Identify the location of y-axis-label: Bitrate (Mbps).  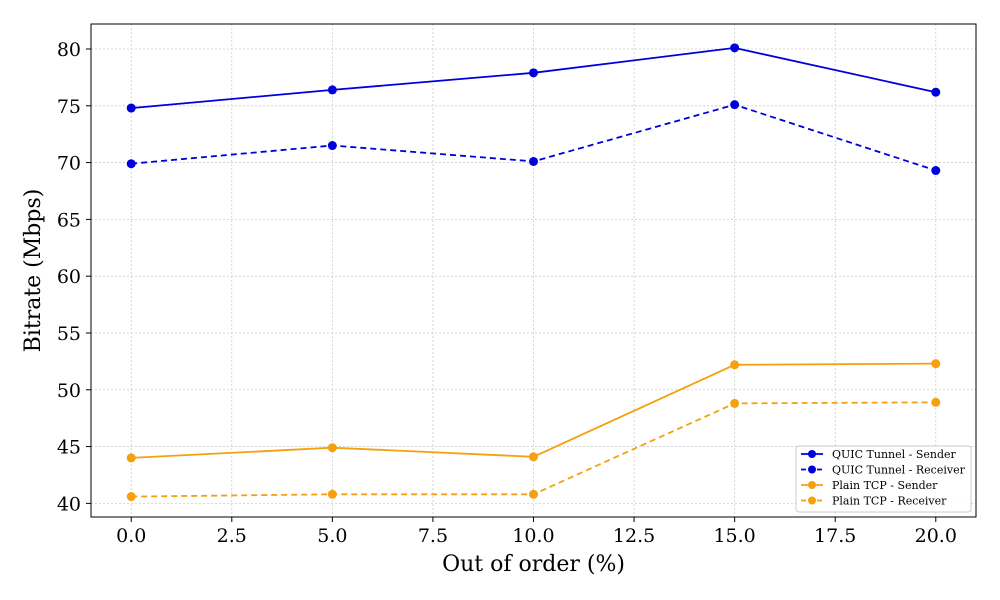
(33, 271).